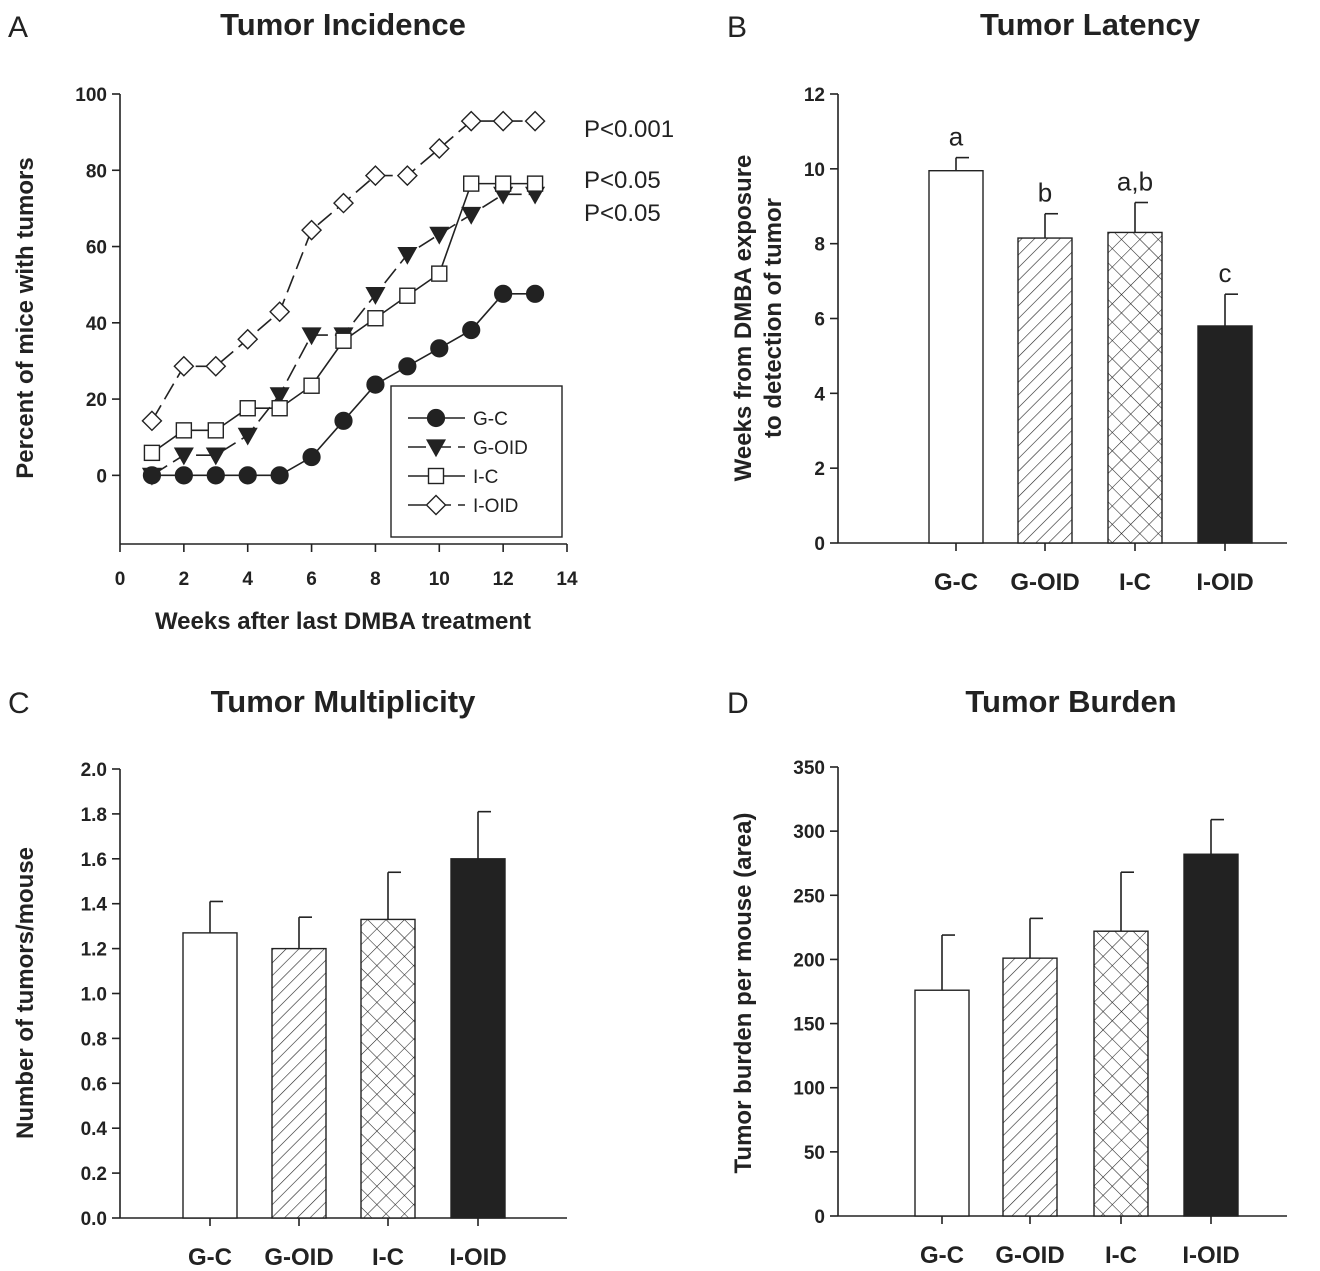  What do you see at coordinates (814, 170) in the screenshot?
I see `y-tick-label-panel-b: 10` at bounding box center [814, 170].